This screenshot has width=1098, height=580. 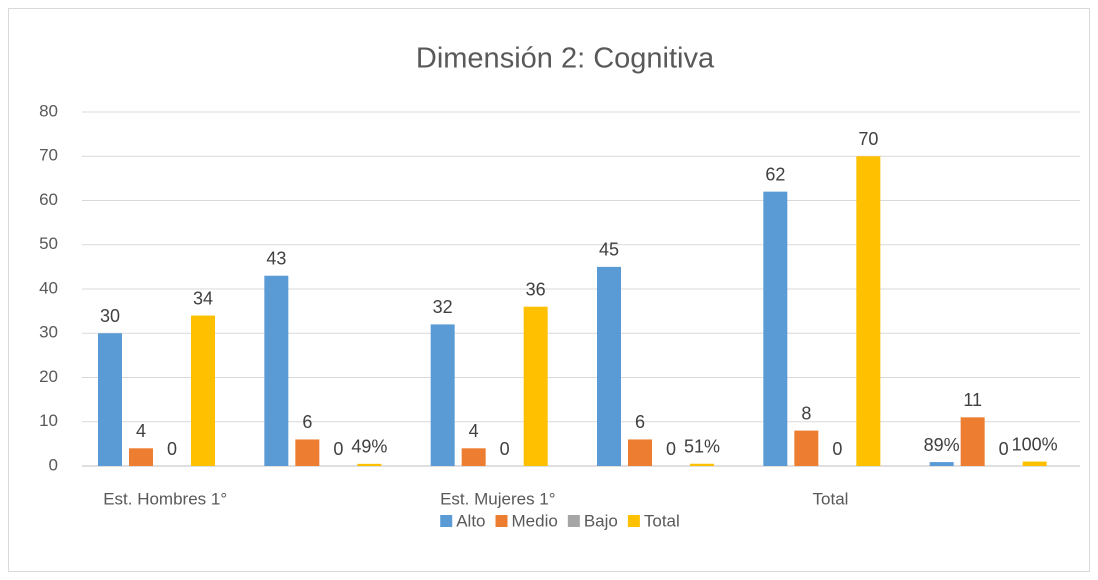 I want to click on data-label: 89%, so click(x=942, y=445).